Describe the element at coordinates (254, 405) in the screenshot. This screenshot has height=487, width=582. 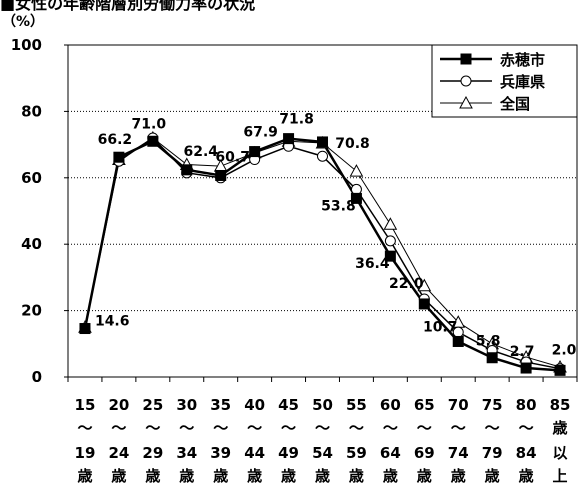
I see `x-tick-label: 40` at that location.